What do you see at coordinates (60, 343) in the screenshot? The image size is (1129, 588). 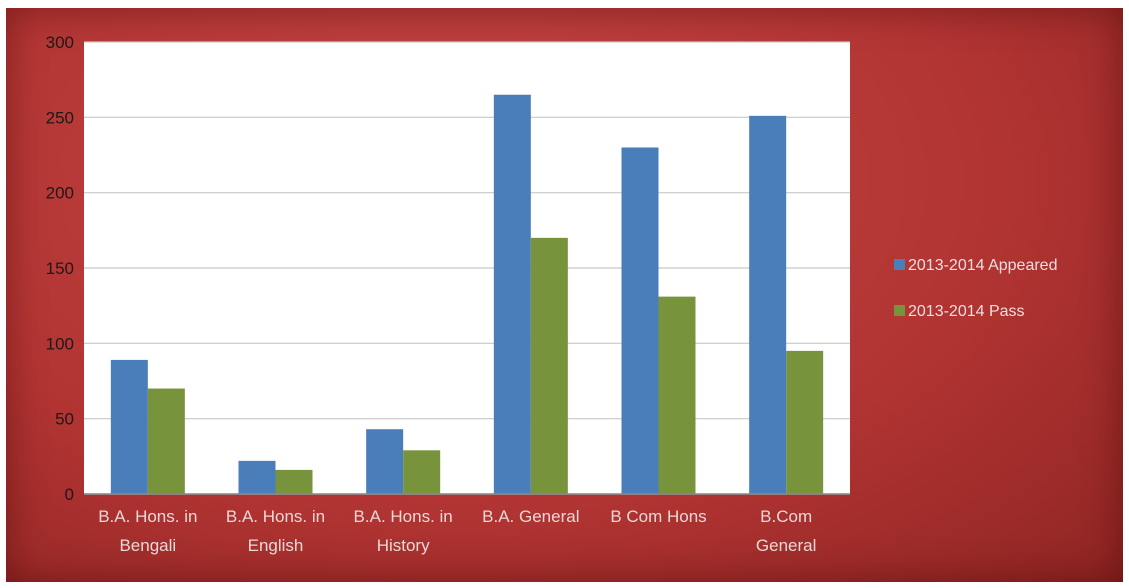 I see `y-tick-label: 100` at bounding box center [60, 343].